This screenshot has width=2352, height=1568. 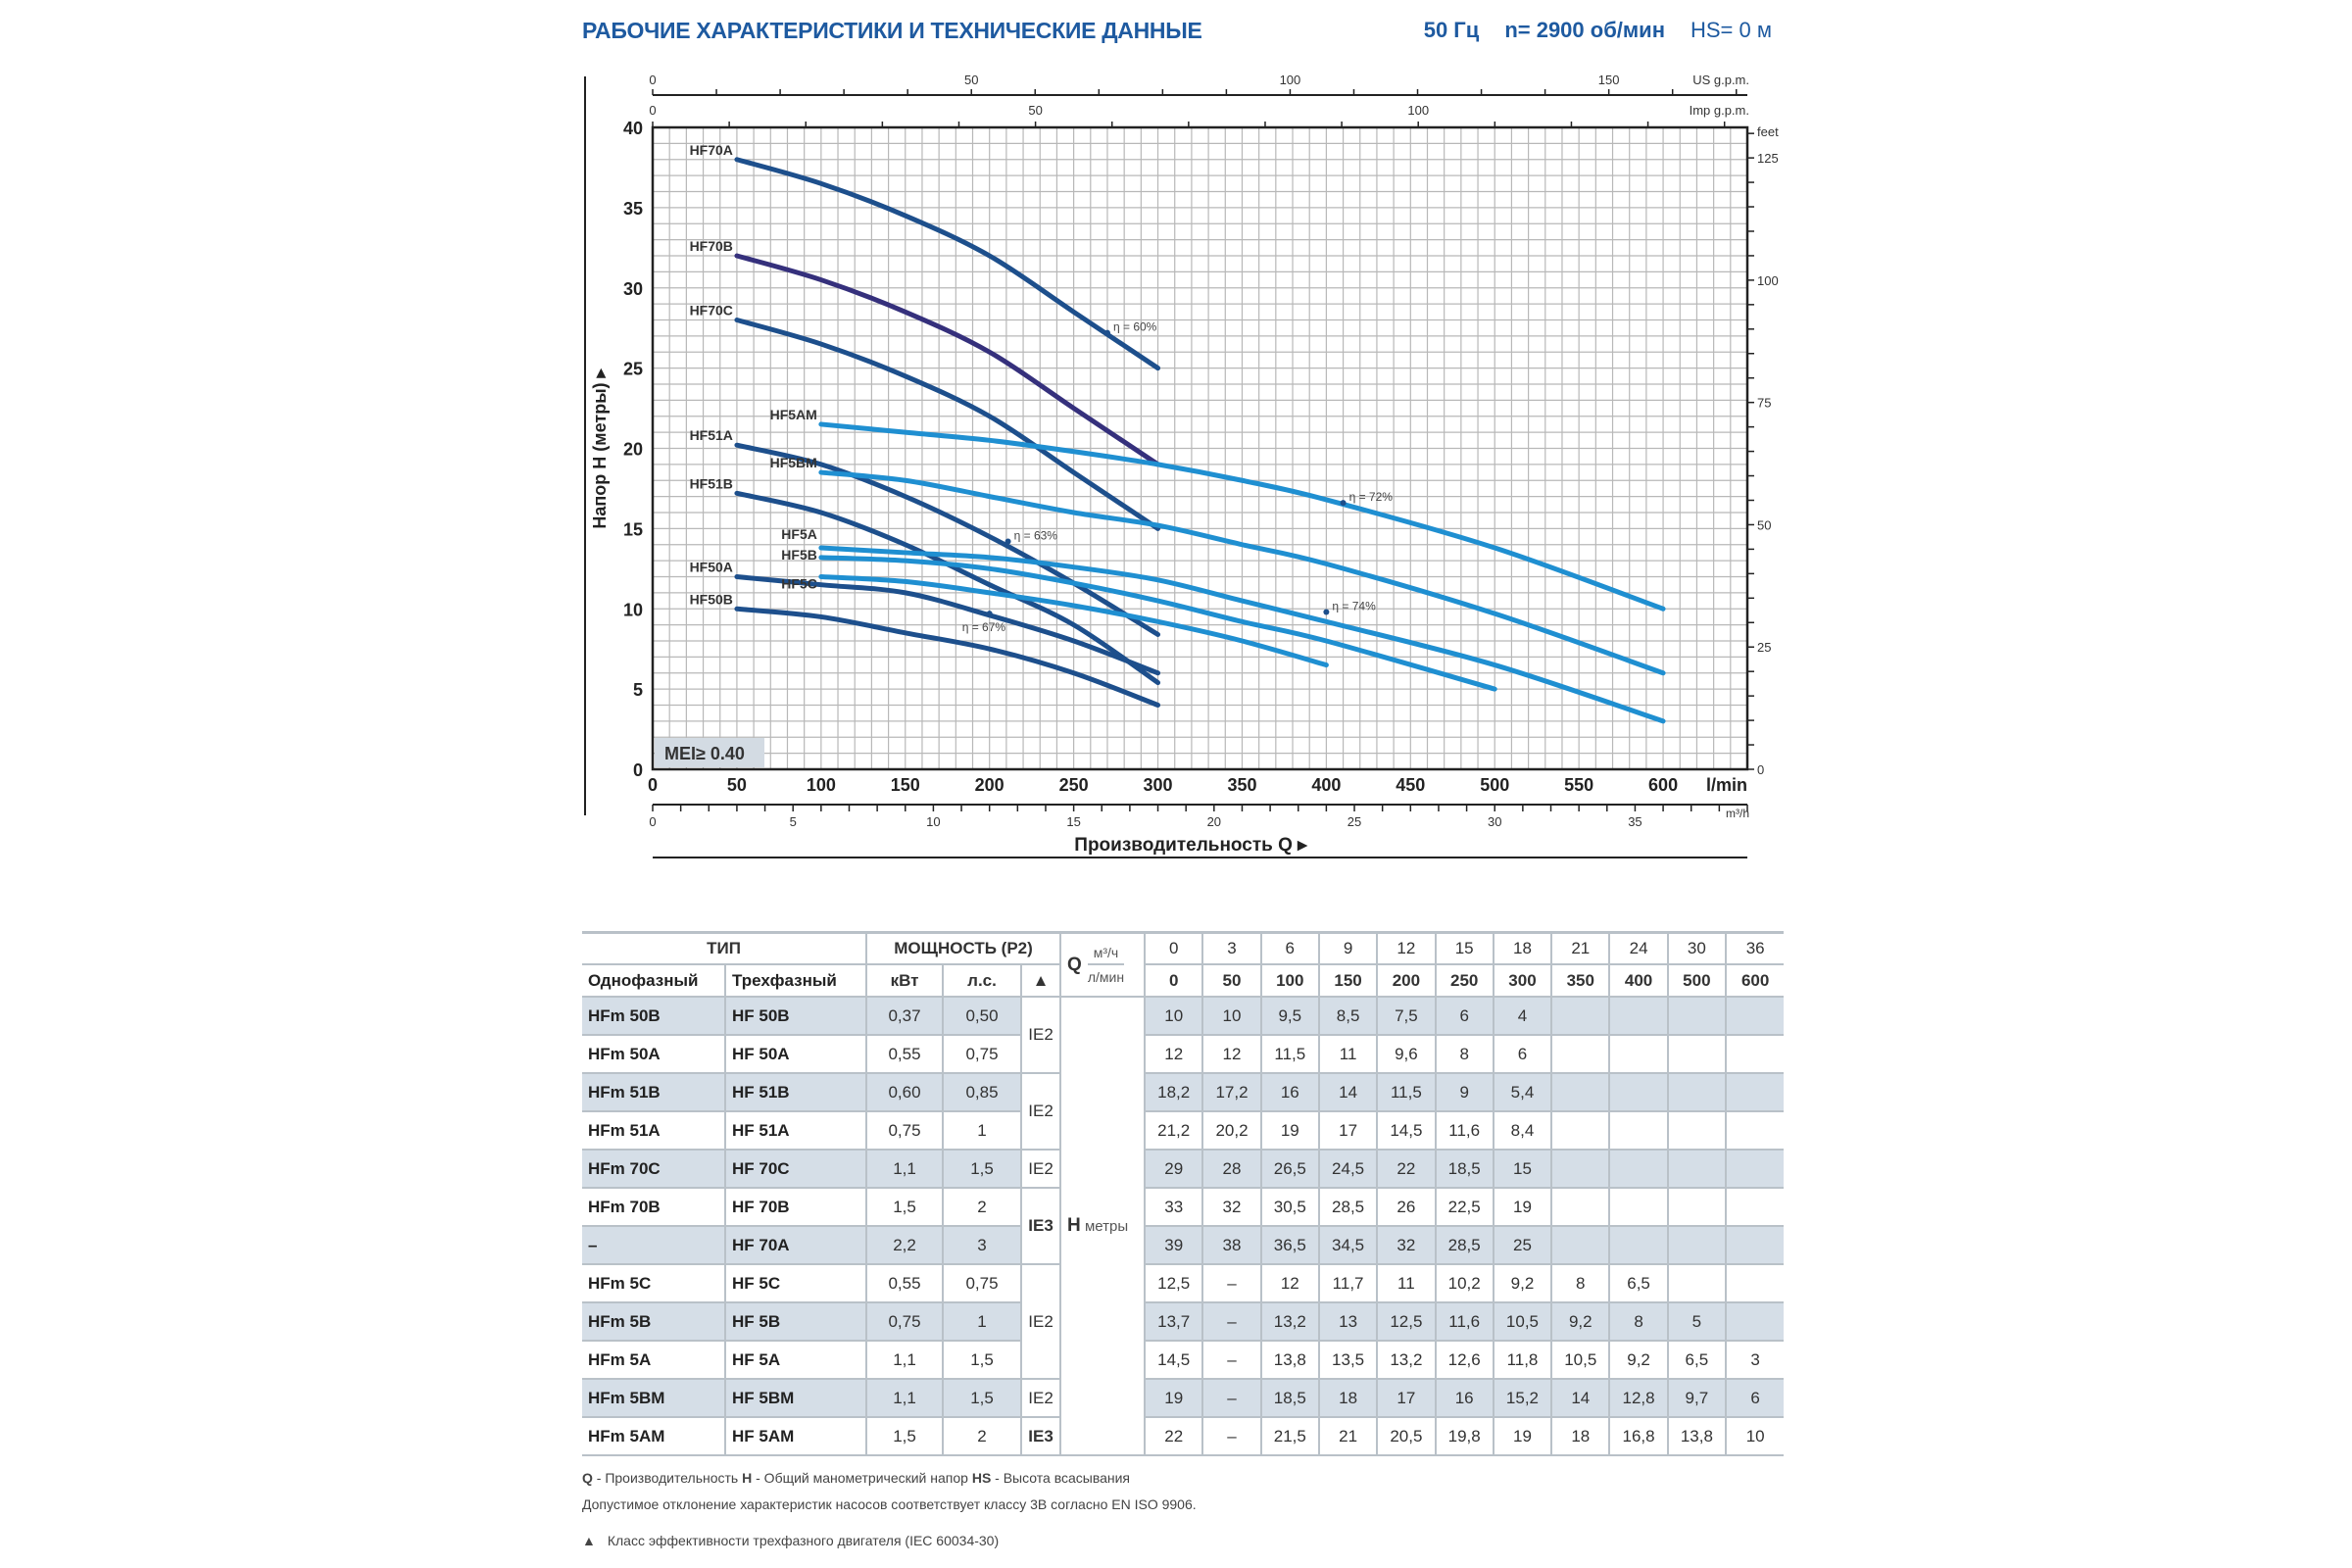 I want to click on efficiency-label: η = 63%, so click(x=1036, y=535).